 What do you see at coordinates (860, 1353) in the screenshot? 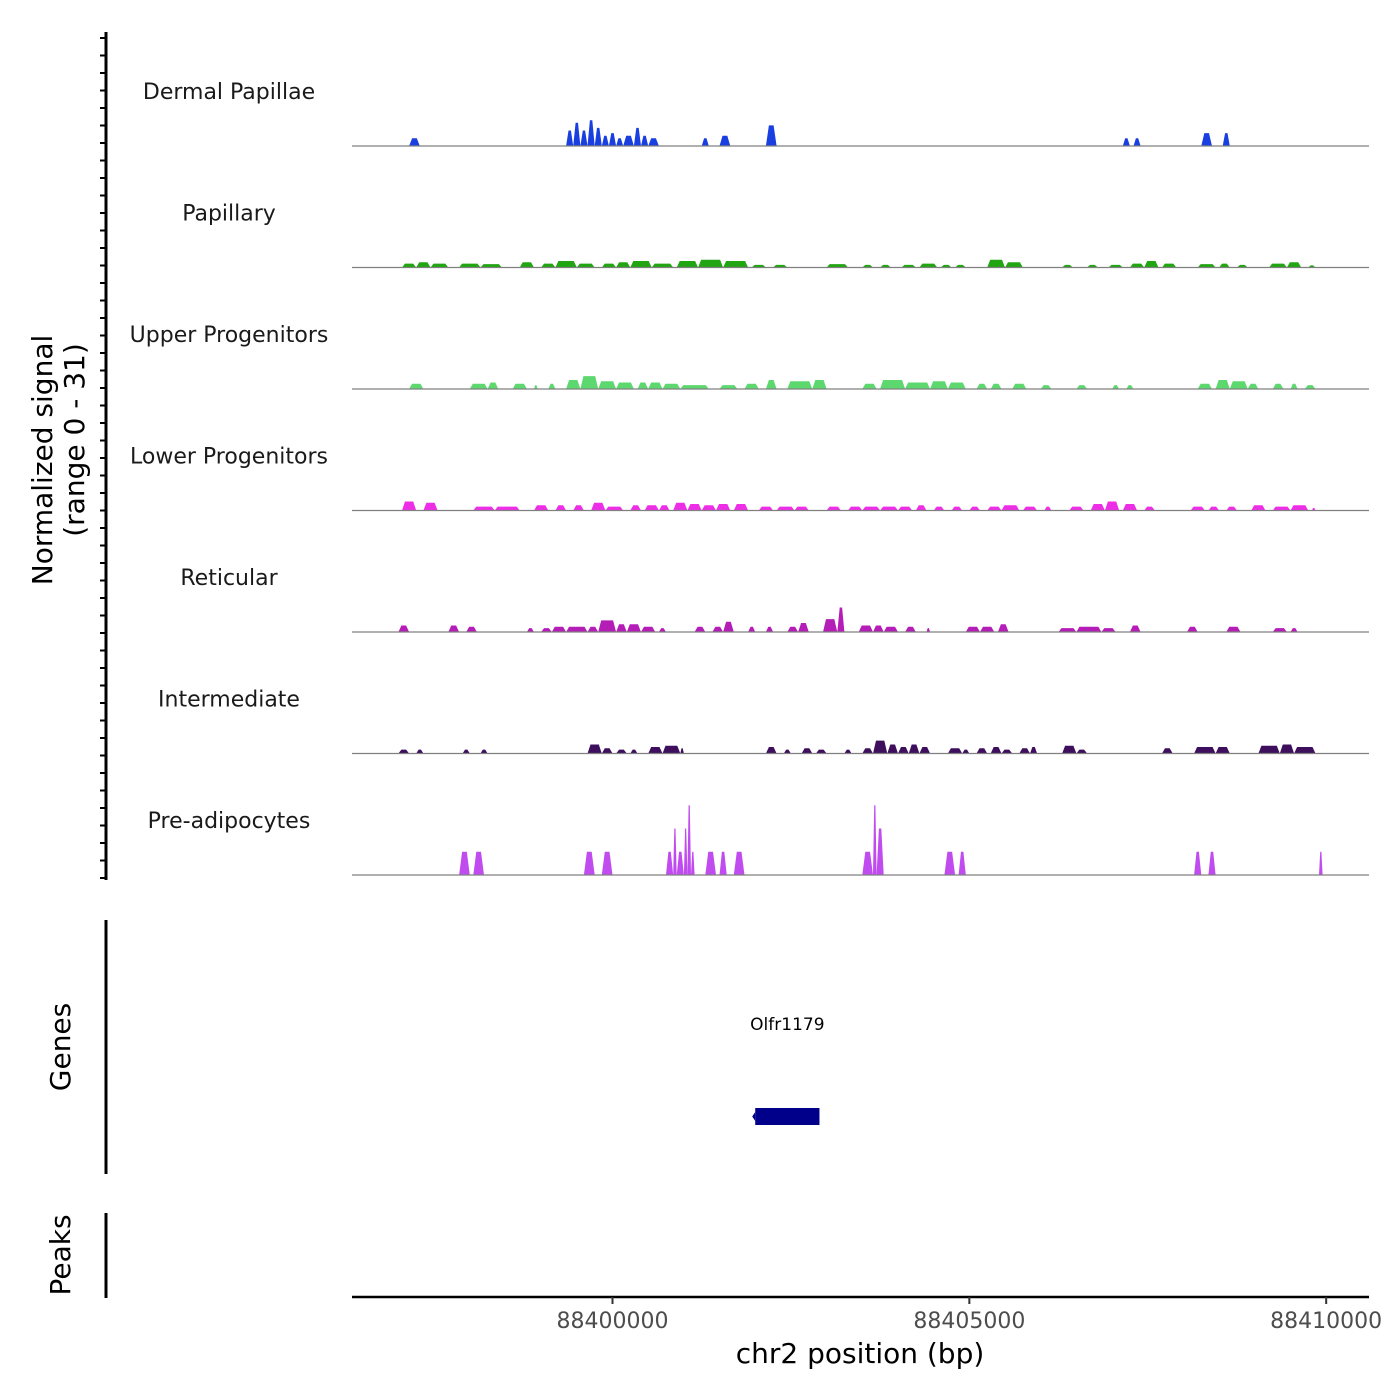
I see `x-axis-title: chr2 position (bp)` at bounding box center [860, 1353].